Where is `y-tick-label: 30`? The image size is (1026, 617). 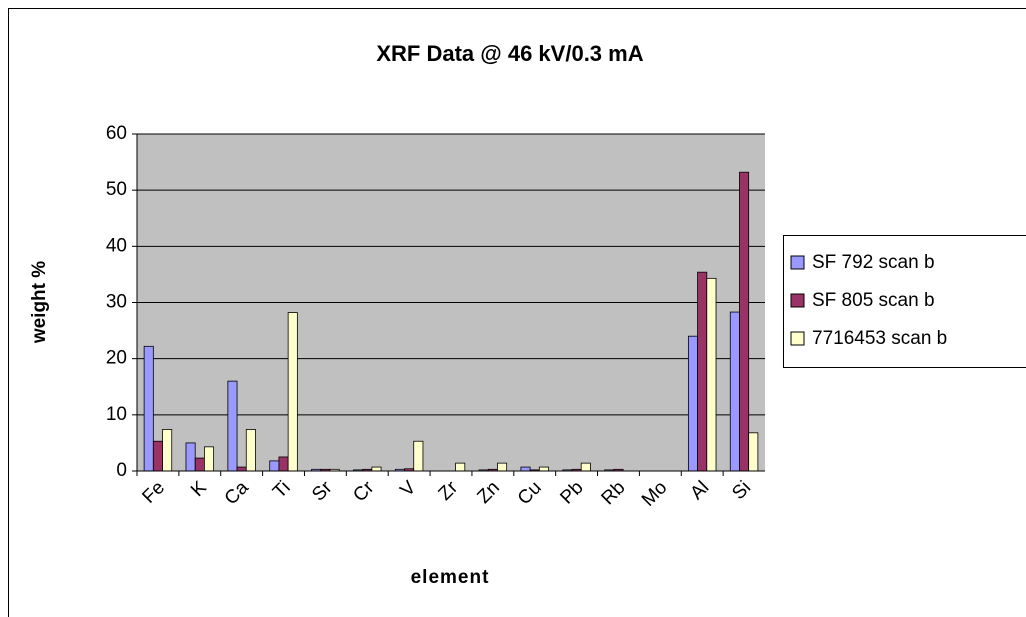 y-tick-label: 30 is located at coordinates (116, 302).